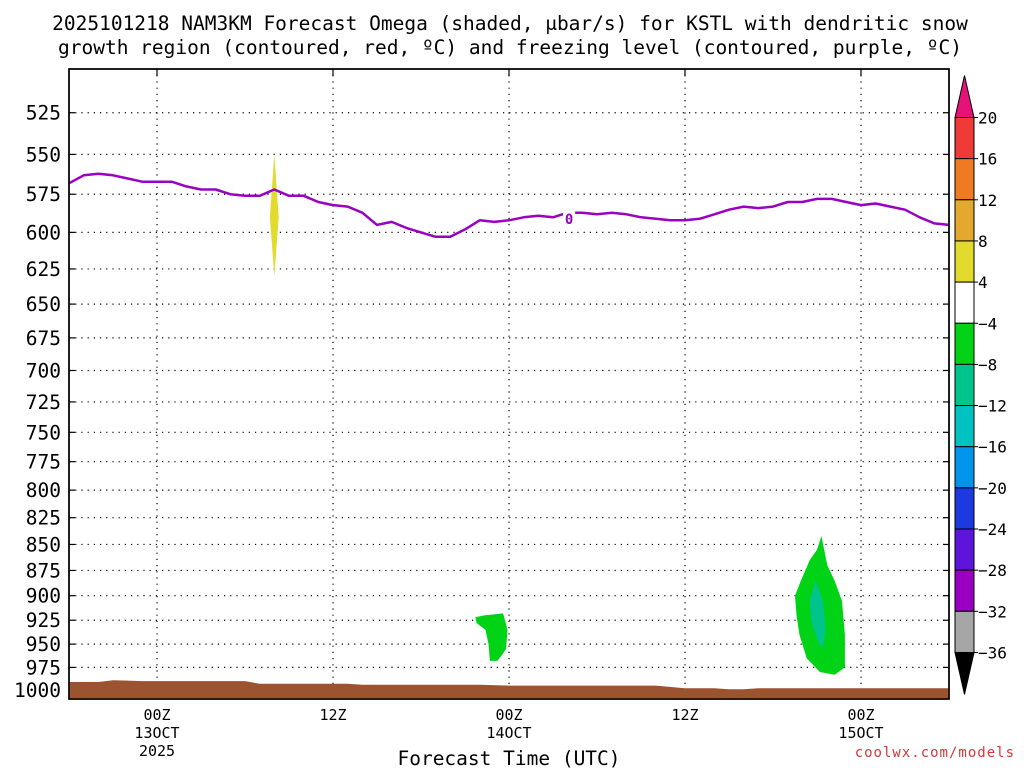 This screenshot has height=768, width=1024. Describe the element at coordinates (987, 323) in the screenshot. I see `colorbar-label-5: −4` at that location.